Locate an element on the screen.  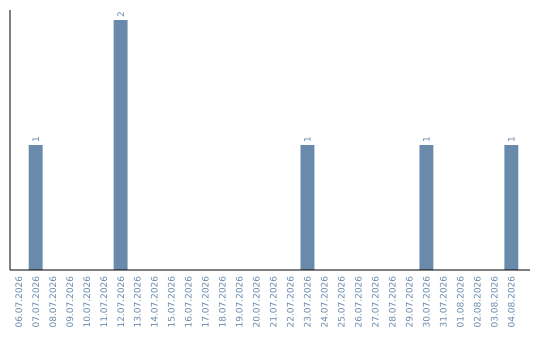
x-tick-label: 18.07.2026 is located at coordinates (223, 302).